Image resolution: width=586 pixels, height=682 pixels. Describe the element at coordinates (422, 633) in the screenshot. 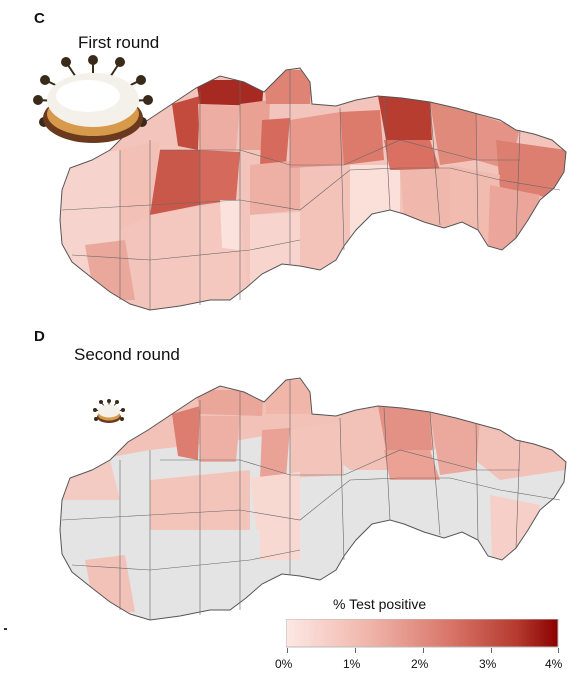

I see `legend-colorbar` at that location.